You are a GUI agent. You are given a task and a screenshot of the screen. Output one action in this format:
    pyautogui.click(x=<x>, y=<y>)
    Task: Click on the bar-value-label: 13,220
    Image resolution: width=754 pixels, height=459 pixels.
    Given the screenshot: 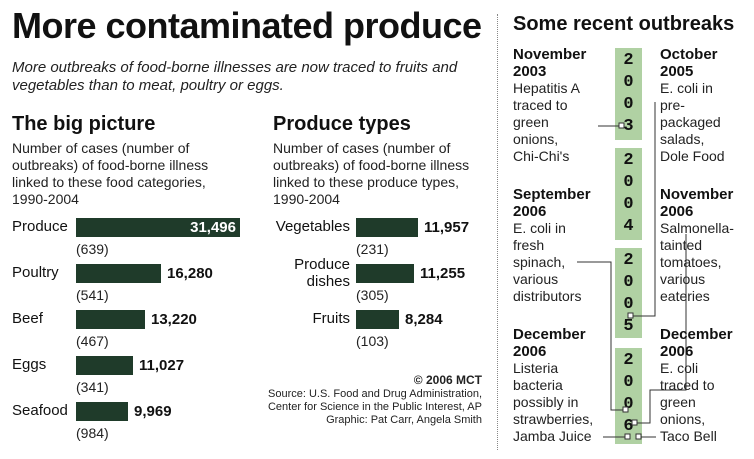 What is the action you would take?
    pyautogui.click(x=174, y=319)
    